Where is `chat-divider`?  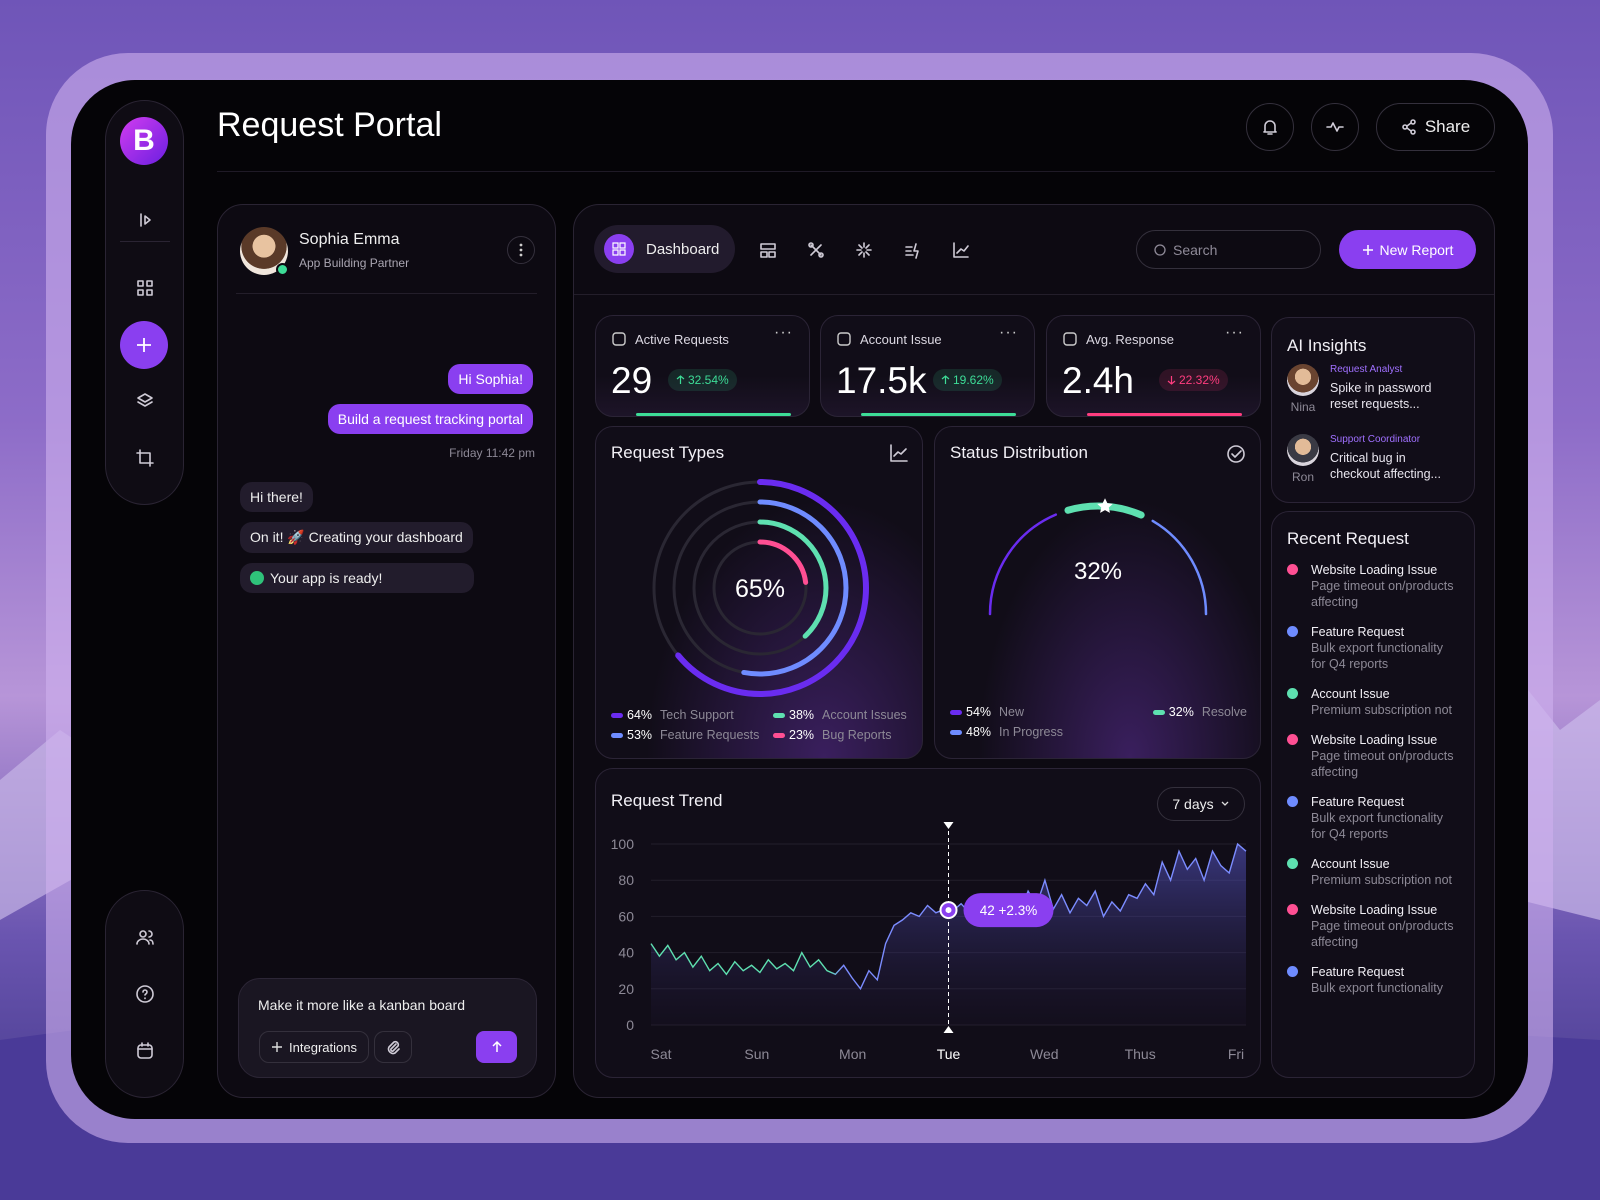 chat-divider is located at coordinates (386, 293).